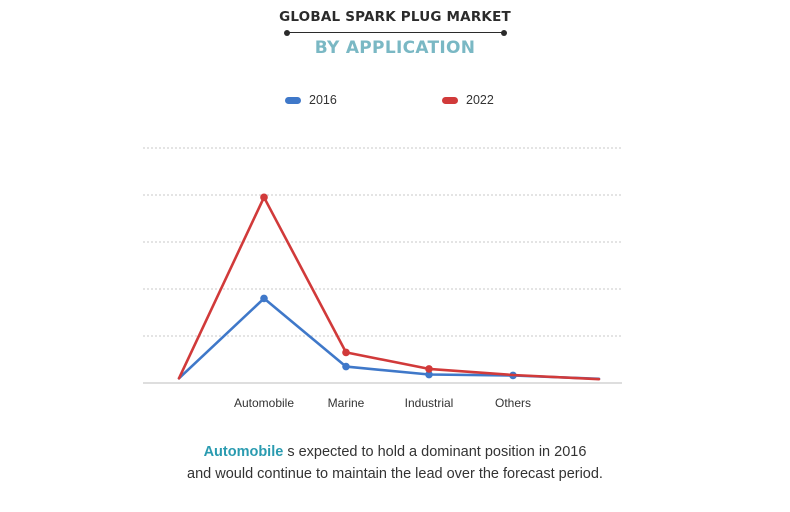 Image resolution: width=790 pixels, height=512 pixels. Describe the element at coordinates (429, 374) in the screenshot. I see `data-point-2016-industrial` at that location.